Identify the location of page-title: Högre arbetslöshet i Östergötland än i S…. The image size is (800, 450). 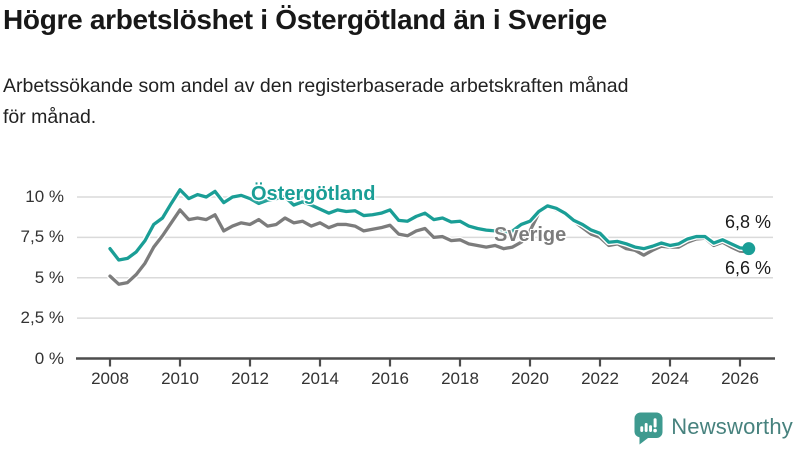
(305, 19).